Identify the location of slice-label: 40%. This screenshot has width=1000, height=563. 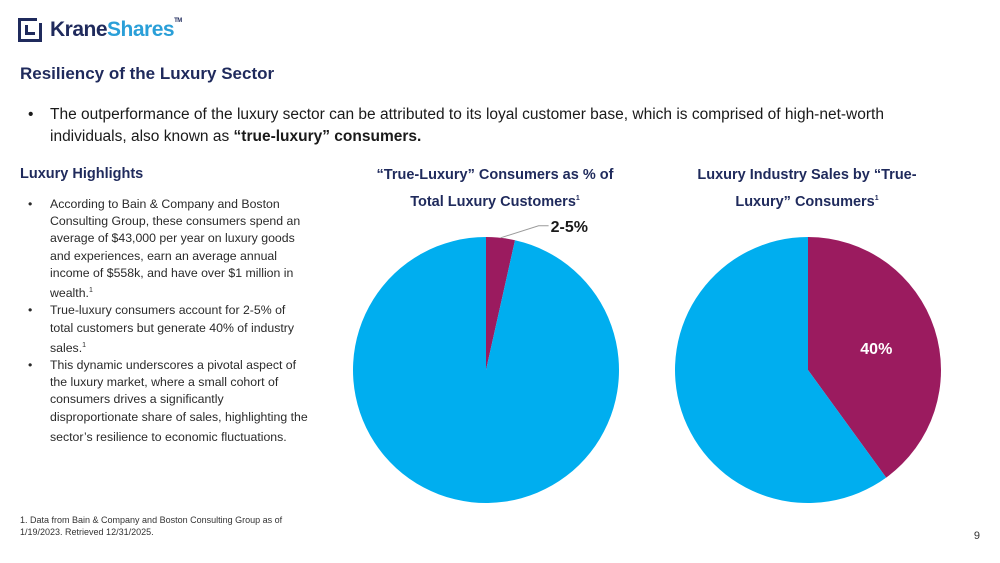
(876, 349).